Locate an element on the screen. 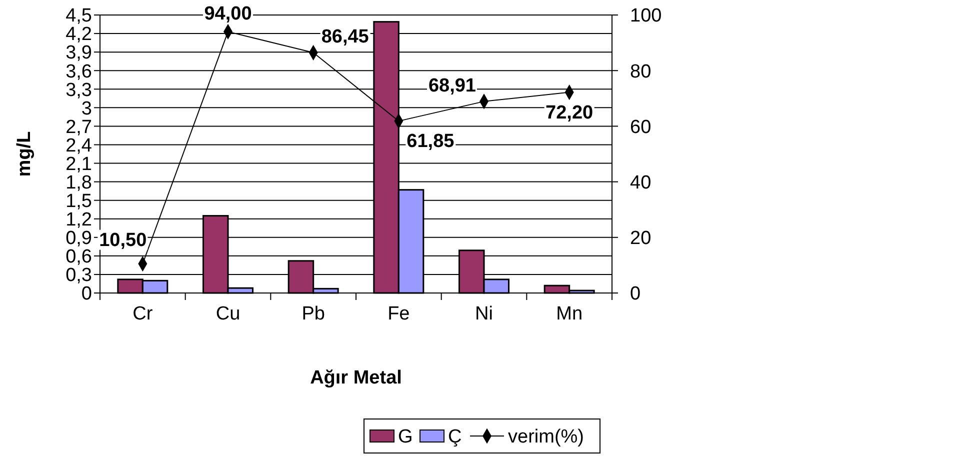 This screenshot has width=970, height=457. y-tick-label: 3,9 is located at coordinates (79, 53).